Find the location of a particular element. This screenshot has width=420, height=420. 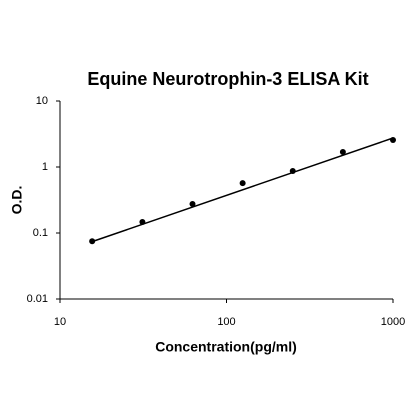

y-axis-title: O.D. is located at coordinates (17, 200).